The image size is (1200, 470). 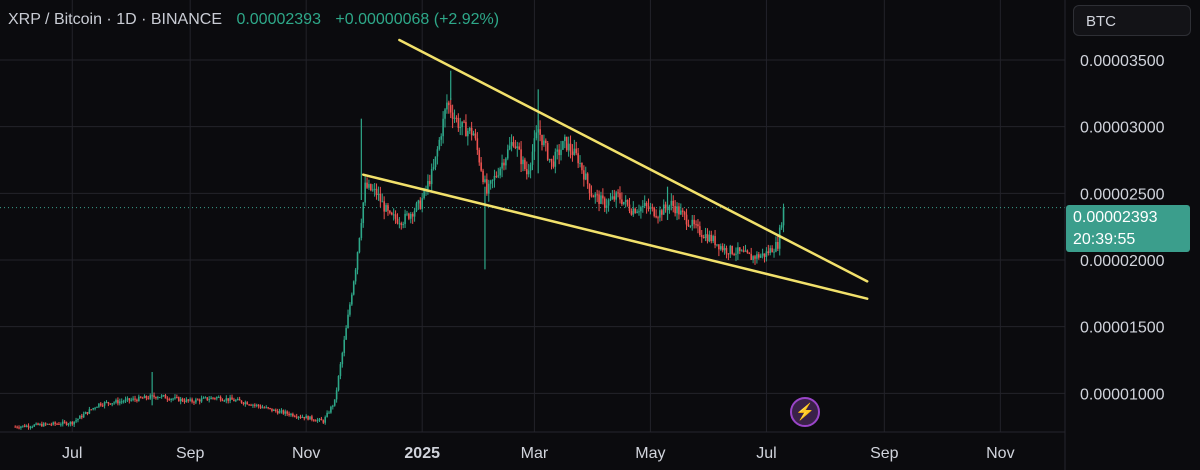 I want to click on y-tick-label: 0.00003500, so click(x=1122, y=61).